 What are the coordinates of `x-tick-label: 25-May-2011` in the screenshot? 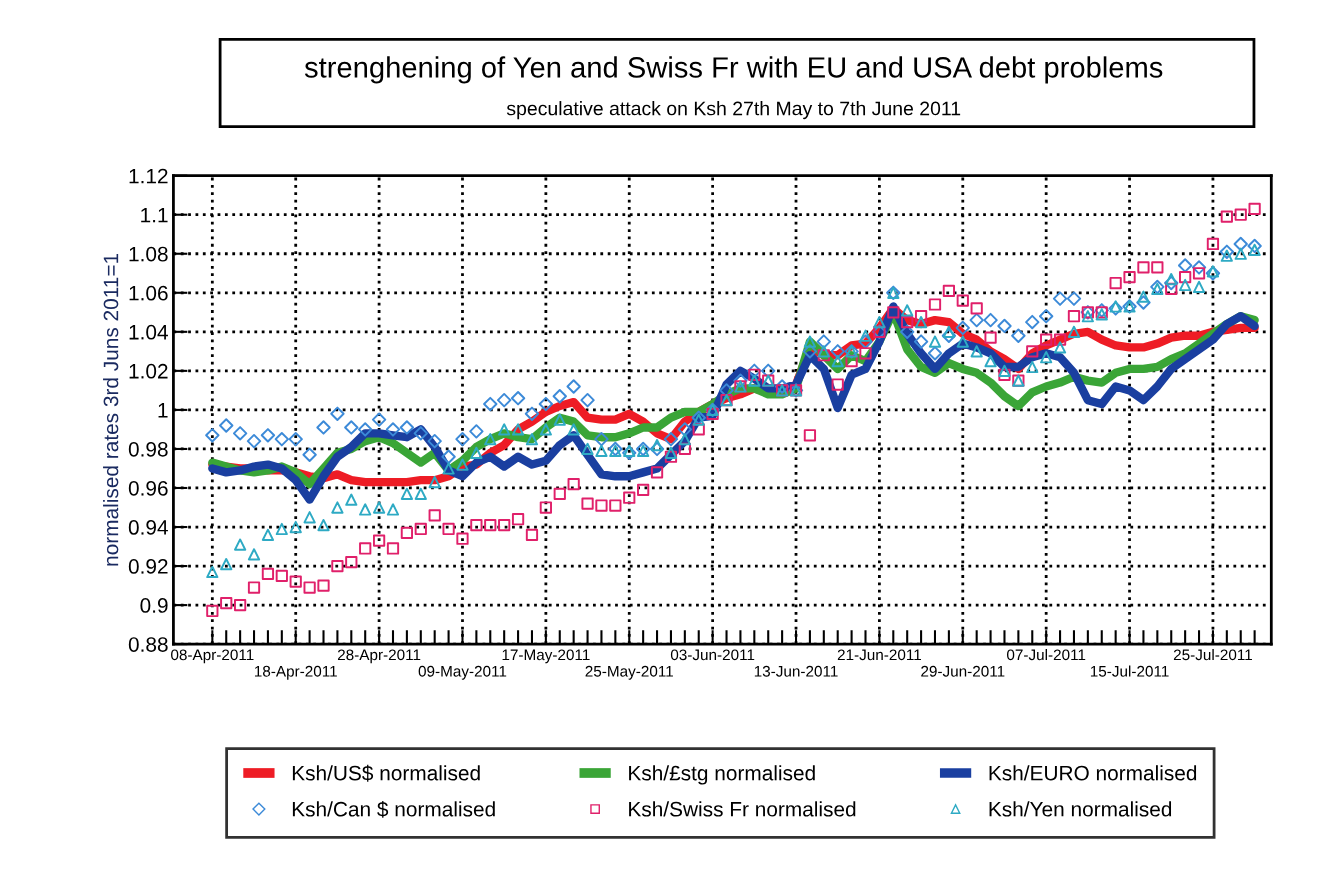 It's located at (629, 672).